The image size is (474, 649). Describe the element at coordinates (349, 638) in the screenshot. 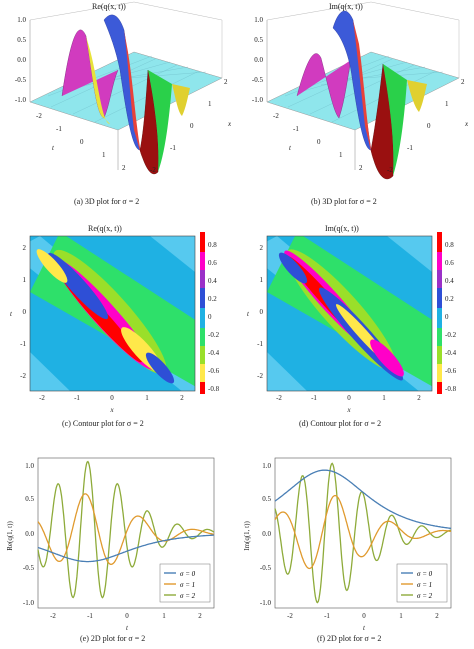

I see `caption: (f) 2D plot for σ = 2` at that location.